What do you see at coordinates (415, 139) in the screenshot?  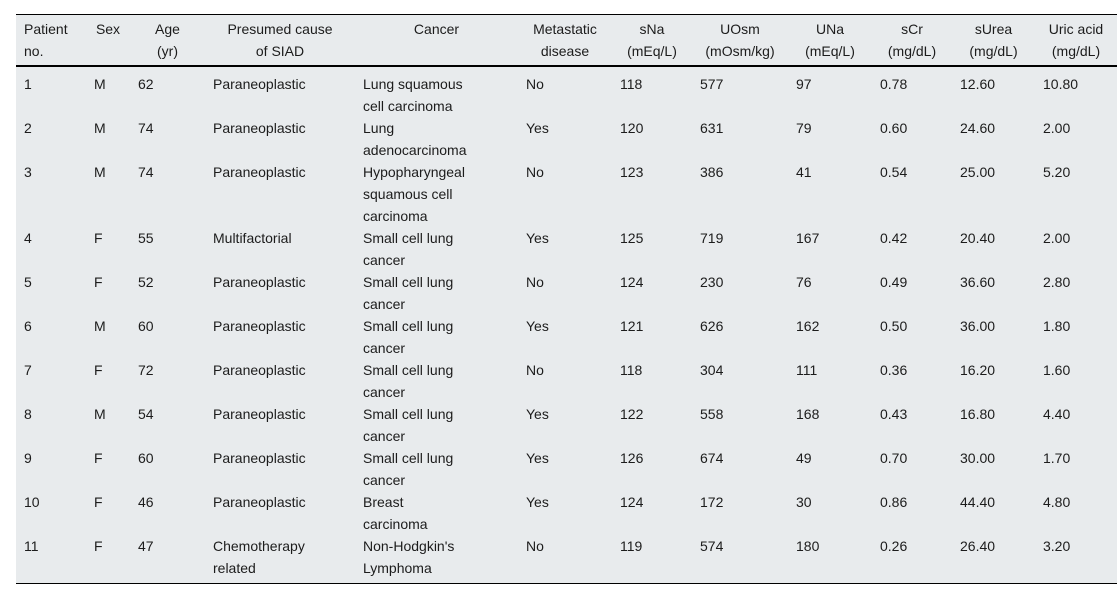 I see `table-cell: Lung adenocarcinoma` at bounding box center [415, 139].